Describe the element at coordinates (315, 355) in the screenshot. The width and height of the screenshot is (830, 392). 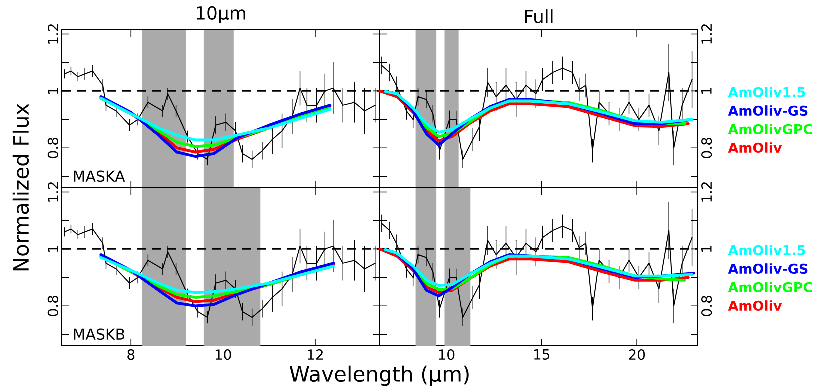
I see `x-tick-label: 12` at that location.